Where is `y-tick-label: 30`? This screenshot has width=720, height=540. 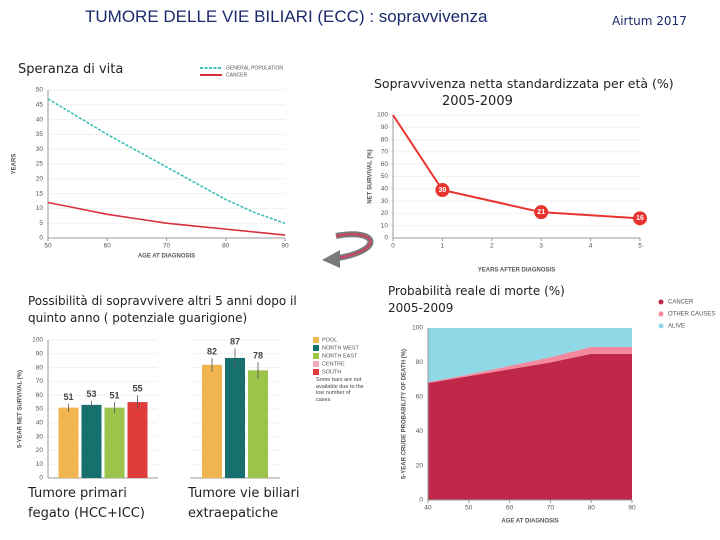
y-tick-label: 30 is located at coordinates (40, 436).